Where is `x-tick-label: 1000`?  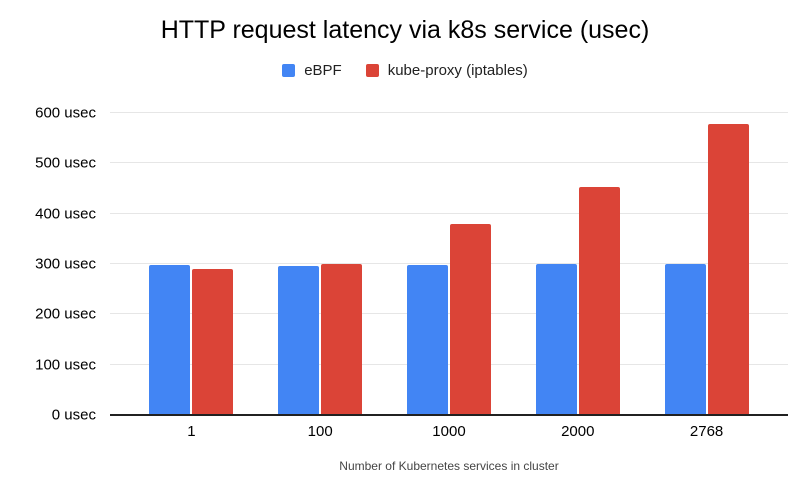 x-tick-label: 1000 is located at coordinates (449, 431).